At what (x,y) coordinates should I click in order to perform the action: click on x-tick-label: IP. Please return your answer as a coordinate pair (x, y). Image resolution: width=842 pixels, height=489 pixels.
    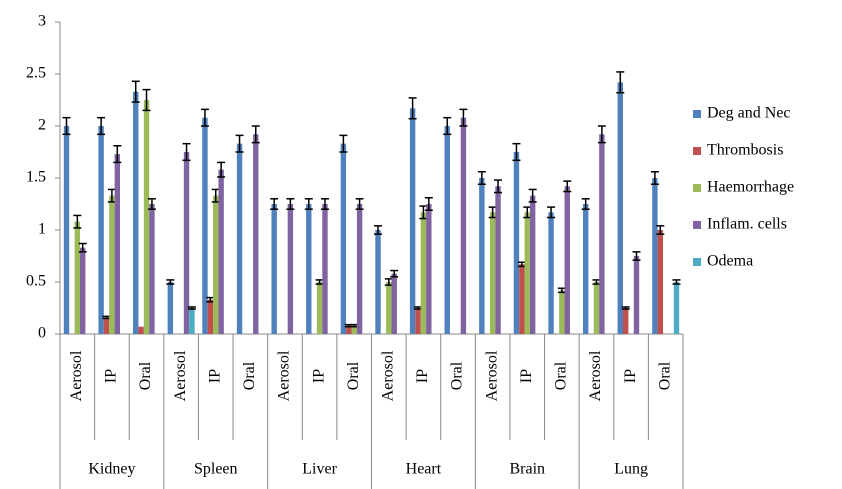
    Looking at the image, I should click on (111, 376).